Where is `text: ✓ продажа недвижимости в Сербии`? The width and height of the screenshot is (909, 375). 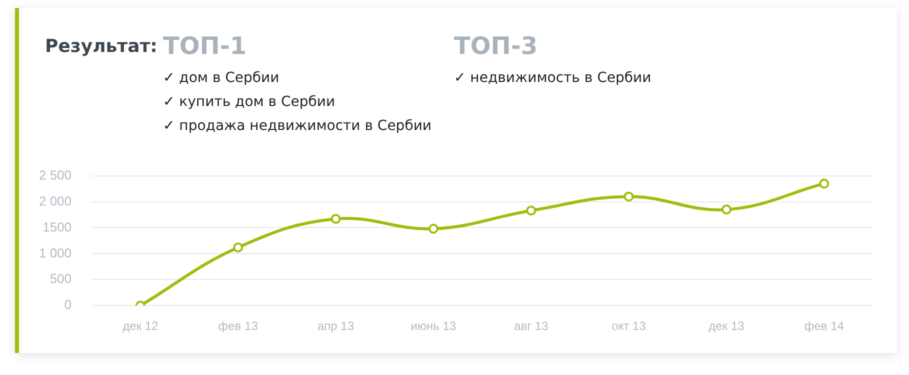 text: ✓ продажа недвижимости в Сербии is located at coordinates (297, 126).